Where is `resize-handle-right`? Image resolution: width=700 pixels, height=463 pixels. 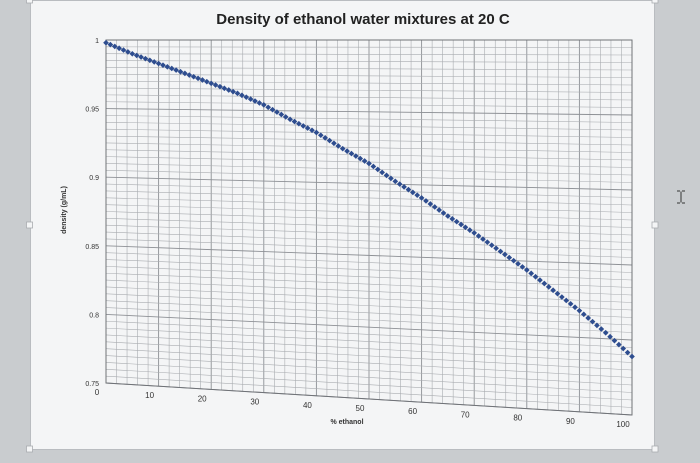
resize-handle-right is located at coordinates (655, 225).